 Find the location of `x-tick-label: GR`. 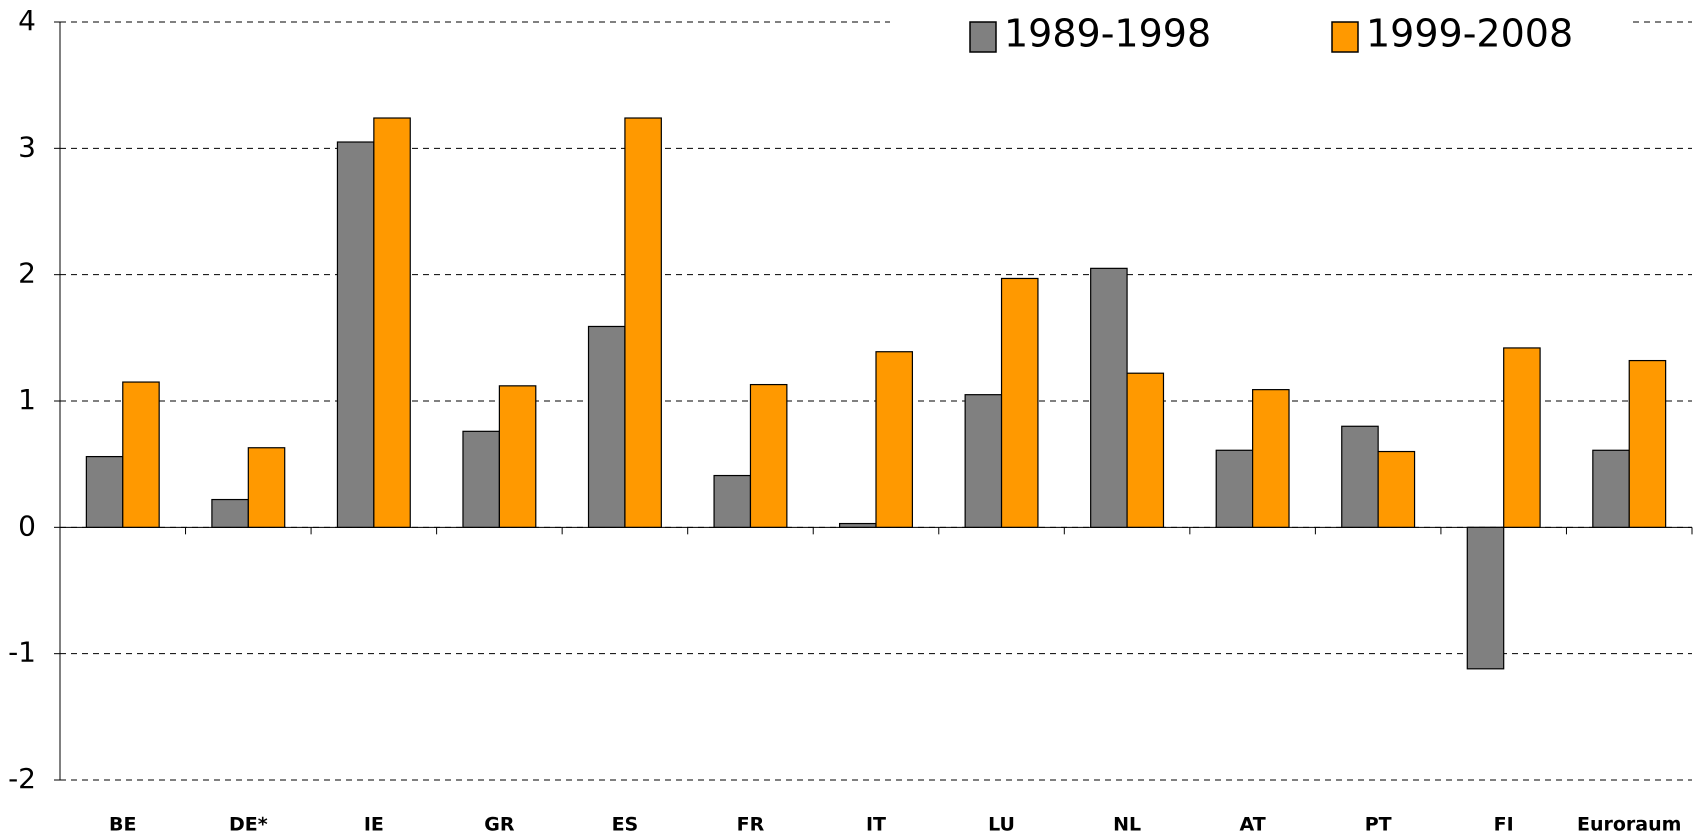

x-tick-label: GR is located at coordinates (499, 825).